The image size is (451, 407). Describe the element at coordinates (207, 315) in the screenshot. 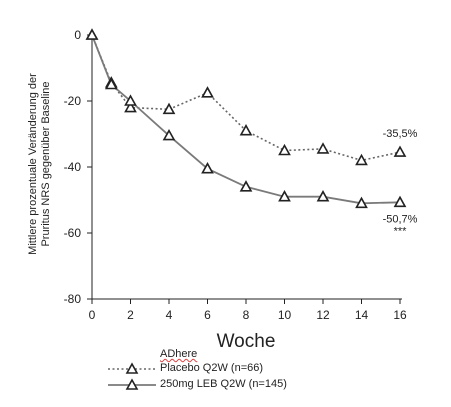

I see `x-tick-label: 6` at that location.